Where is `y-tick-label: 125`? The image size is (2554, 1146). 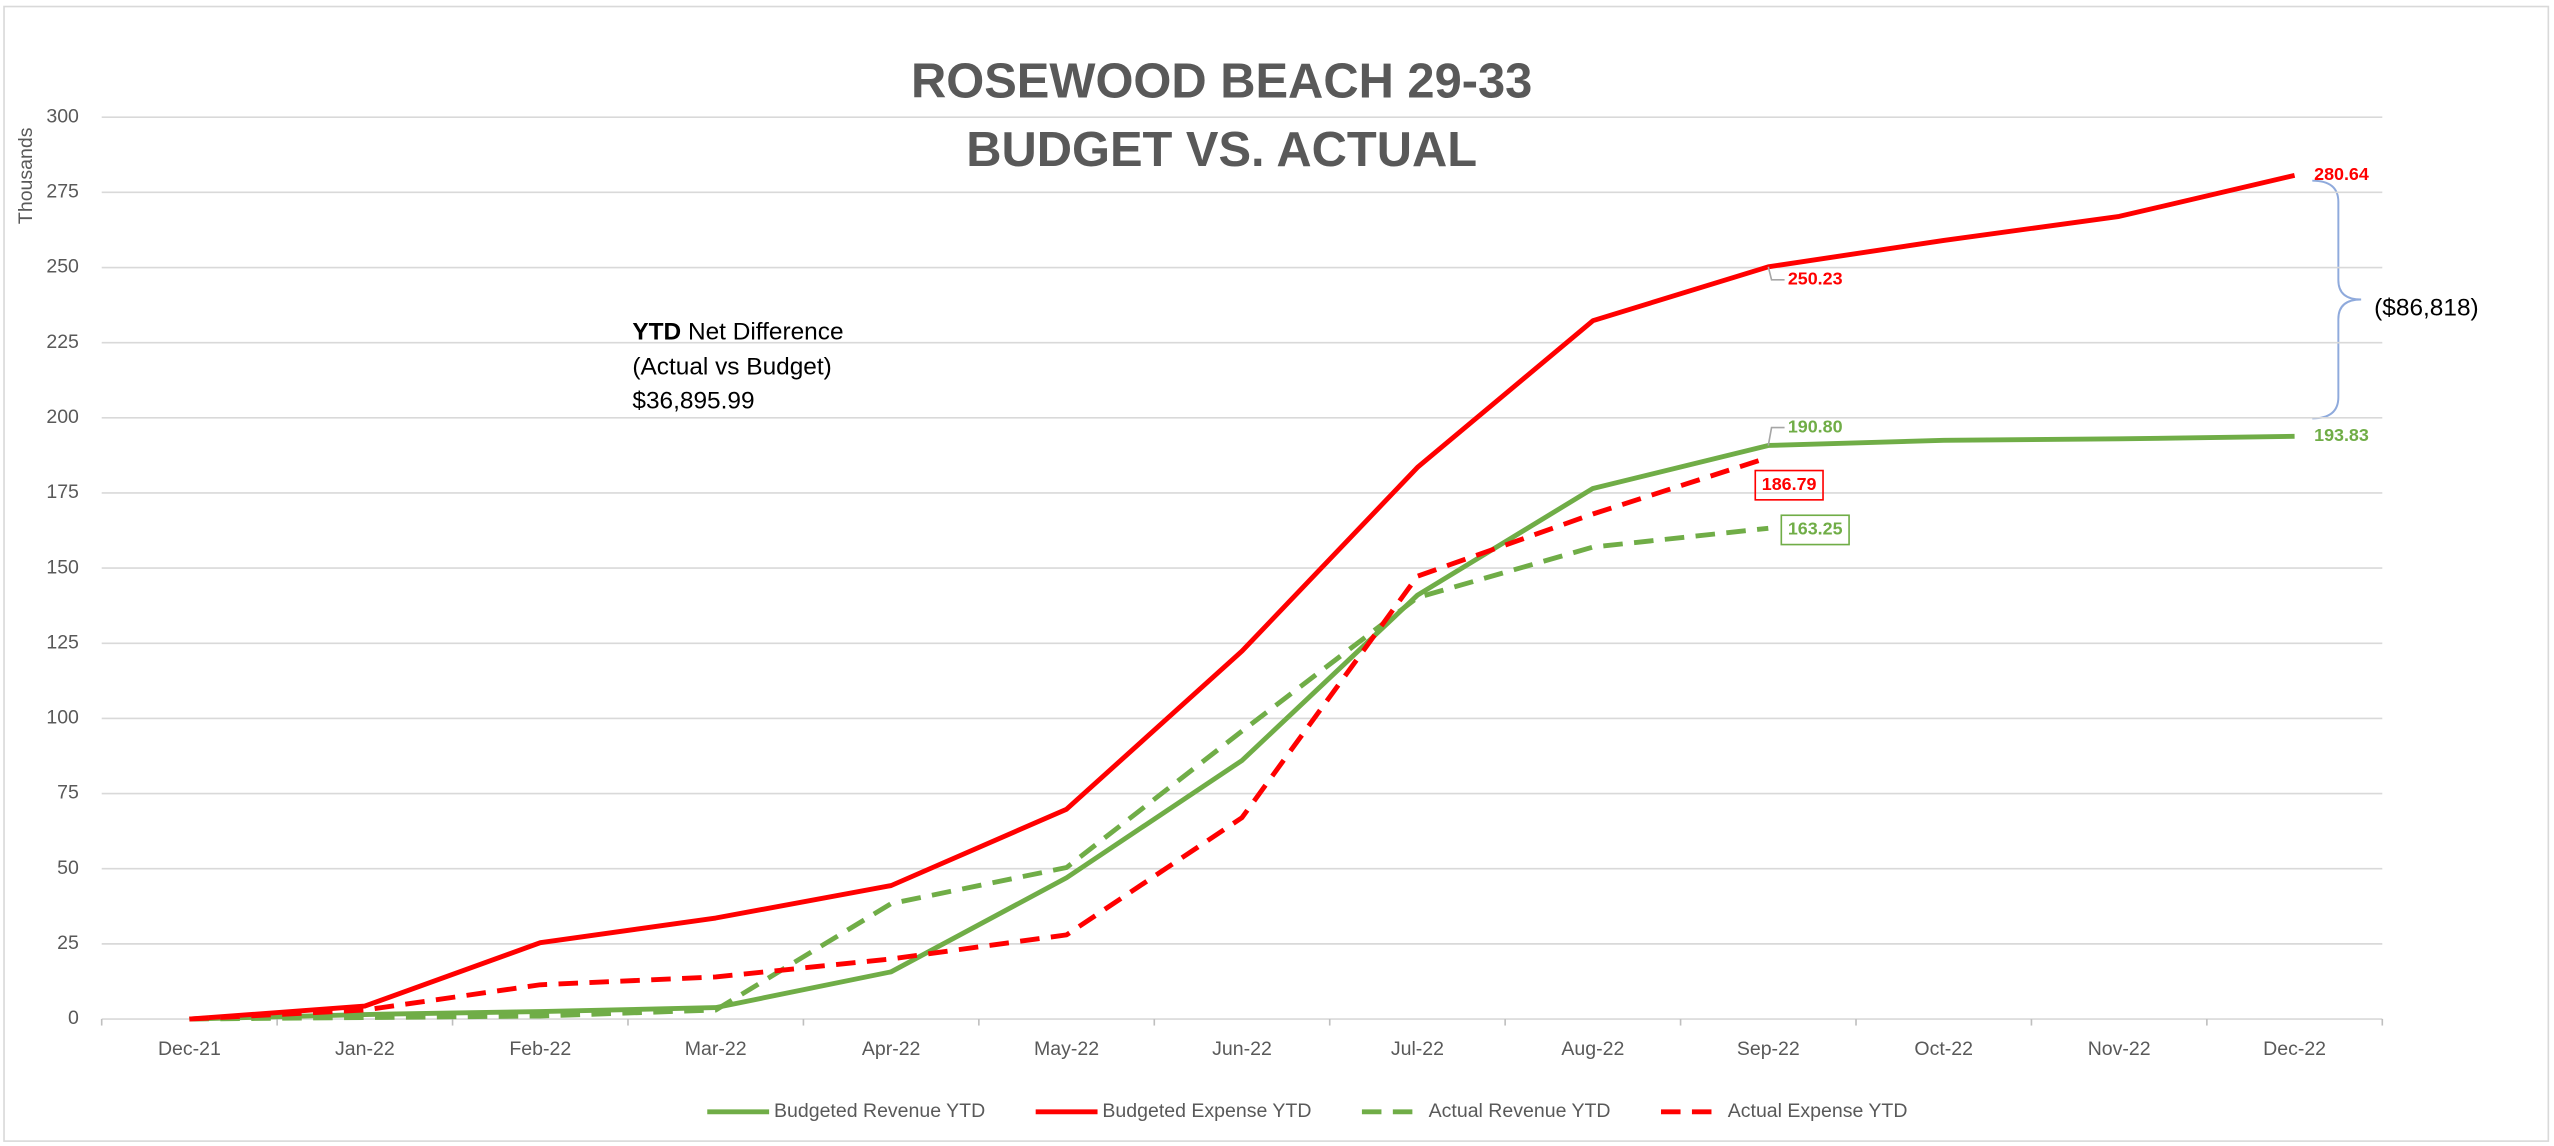
y-tick-label: 125 is located at coordinates (62, 642).